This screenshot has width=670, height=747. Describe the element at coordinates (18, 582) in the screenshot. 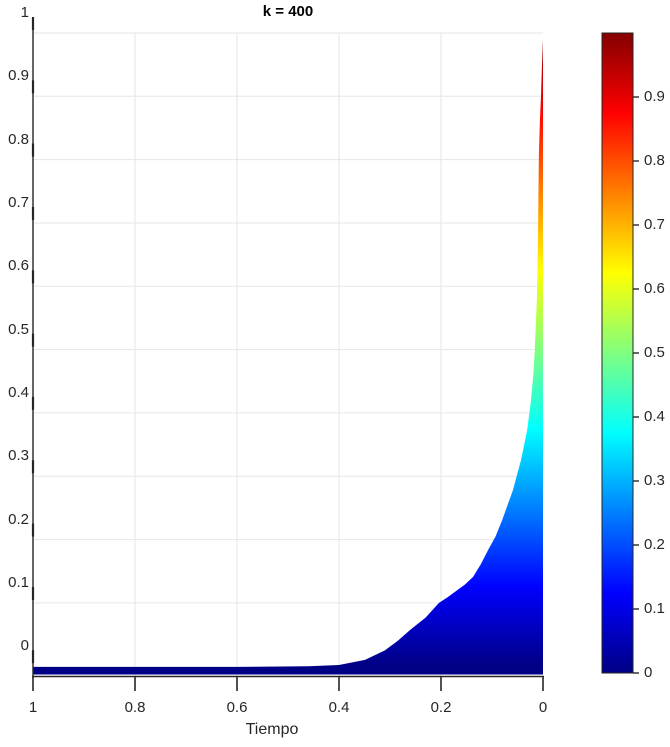

I see `y-tick-label: 0.1` at that location.